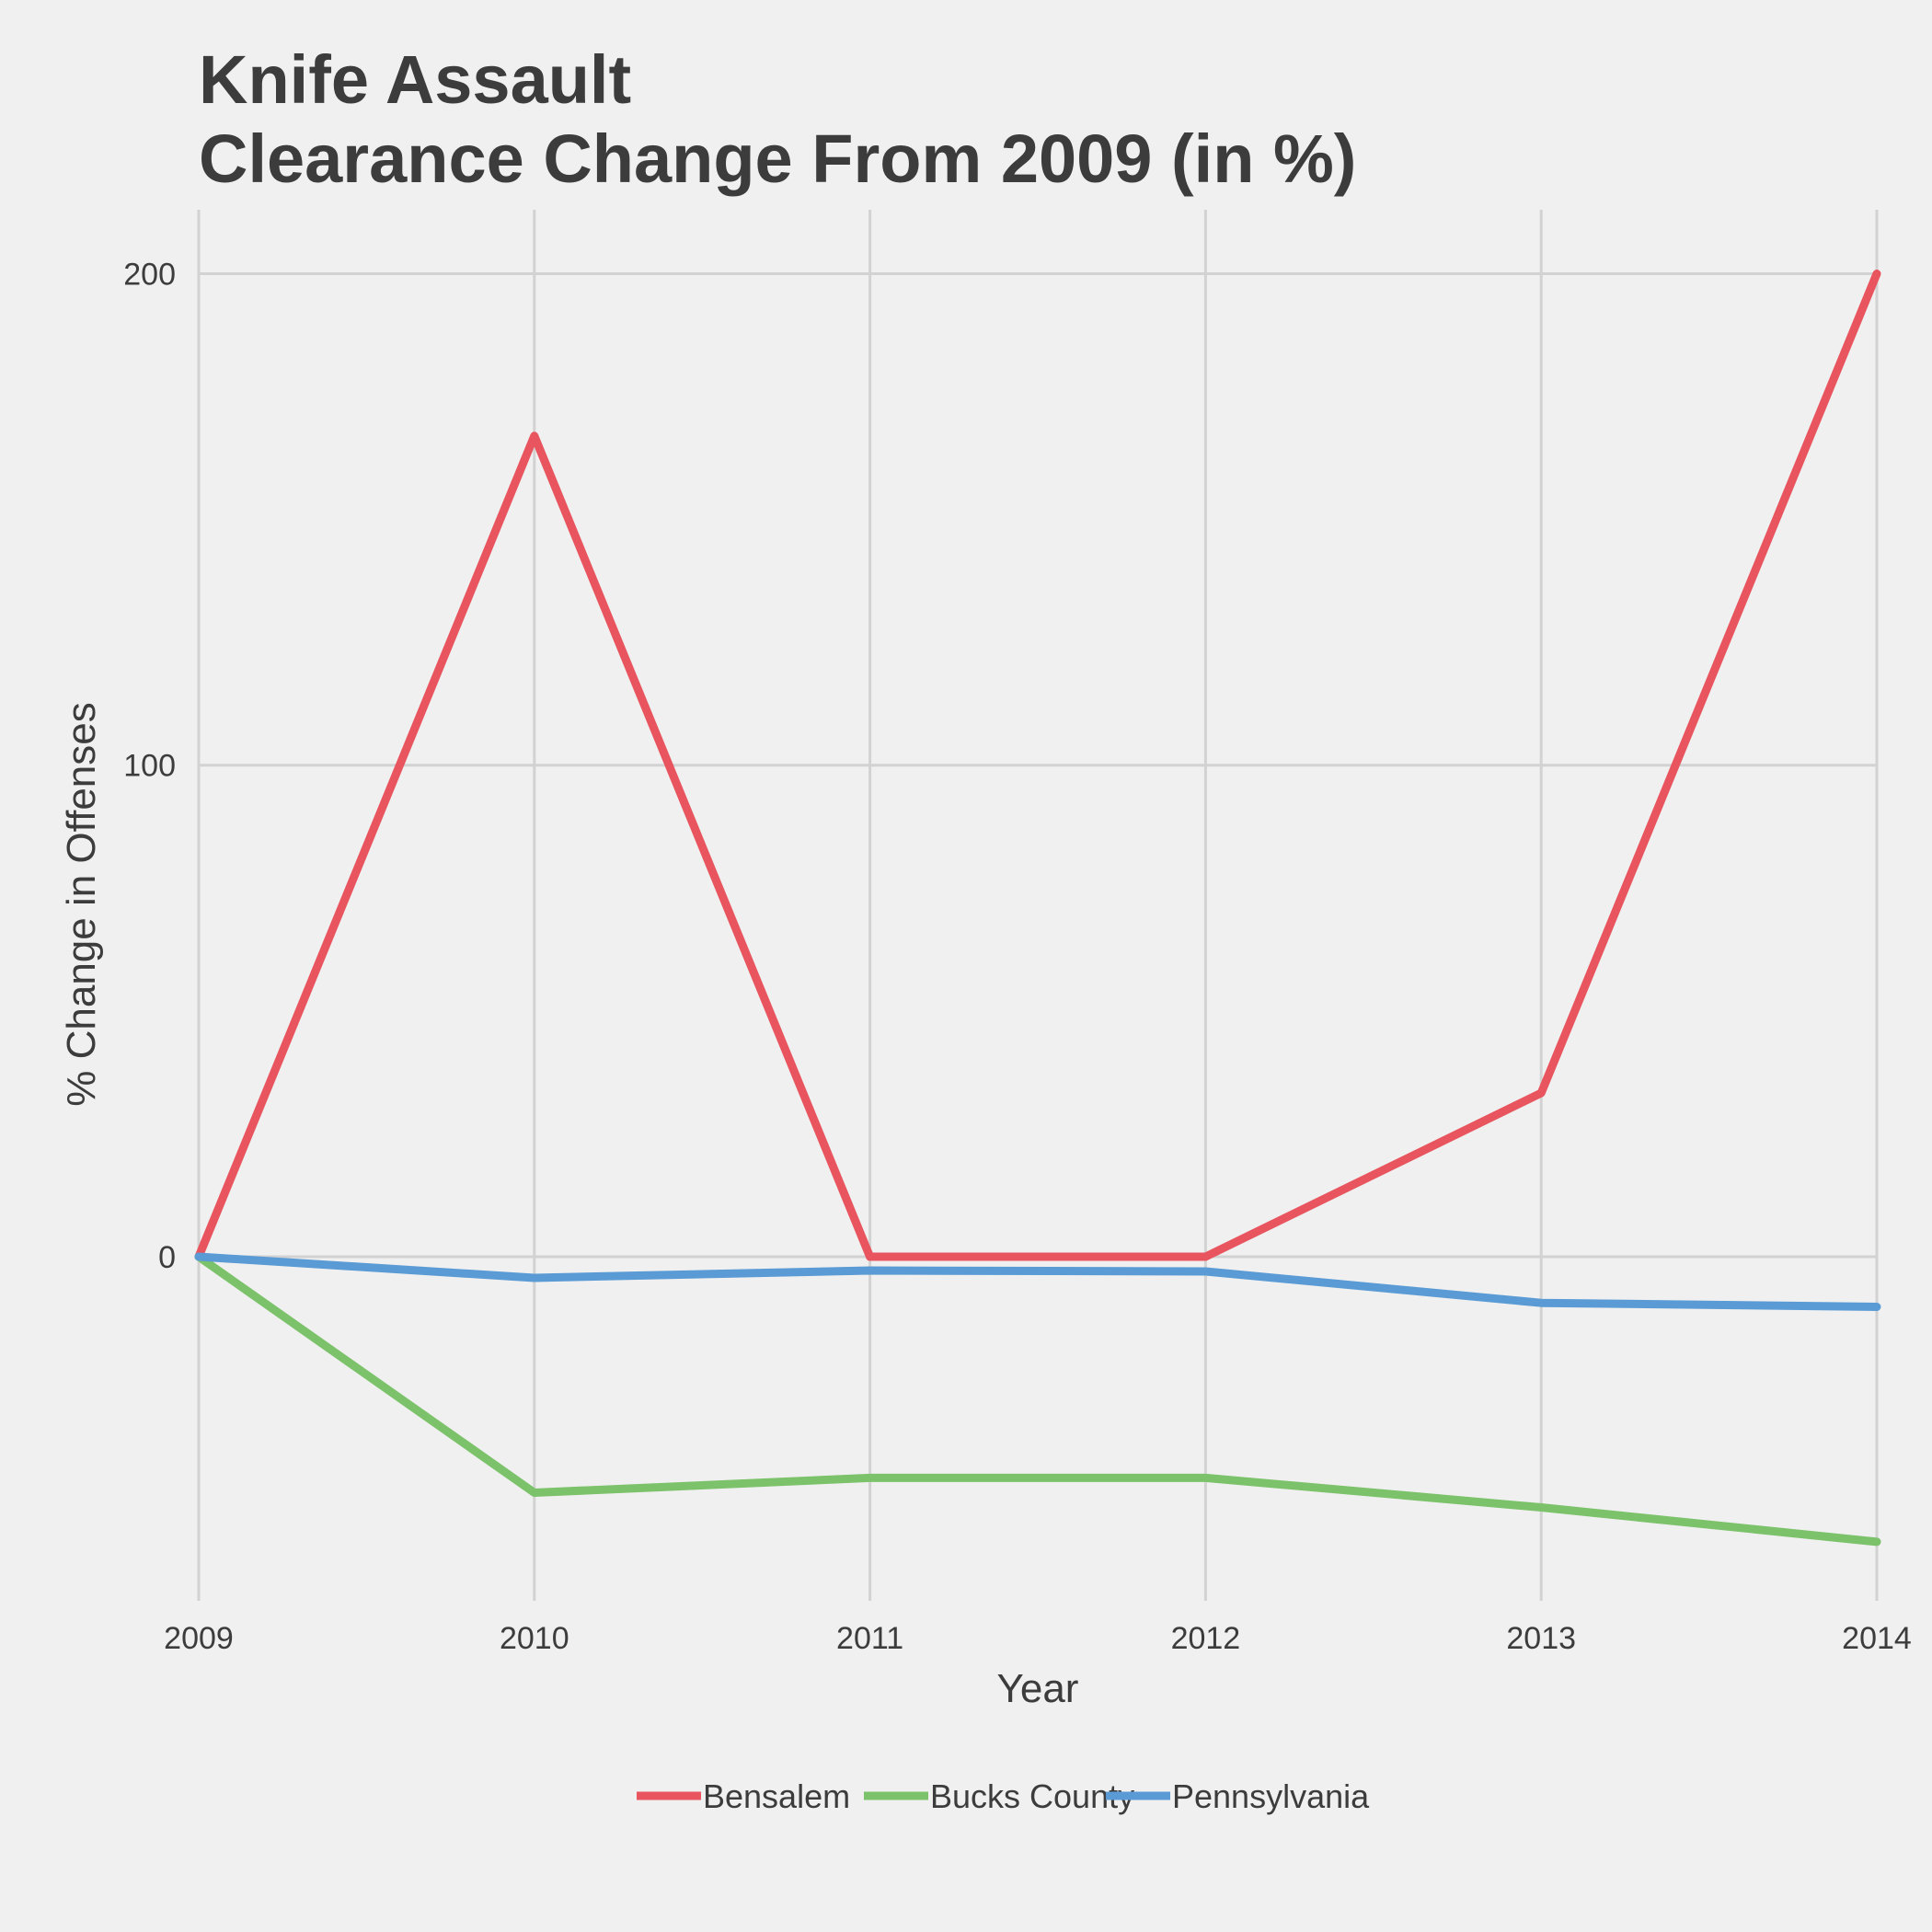  I want to click on x-tick-label: 2012, so click(1206, 1638).